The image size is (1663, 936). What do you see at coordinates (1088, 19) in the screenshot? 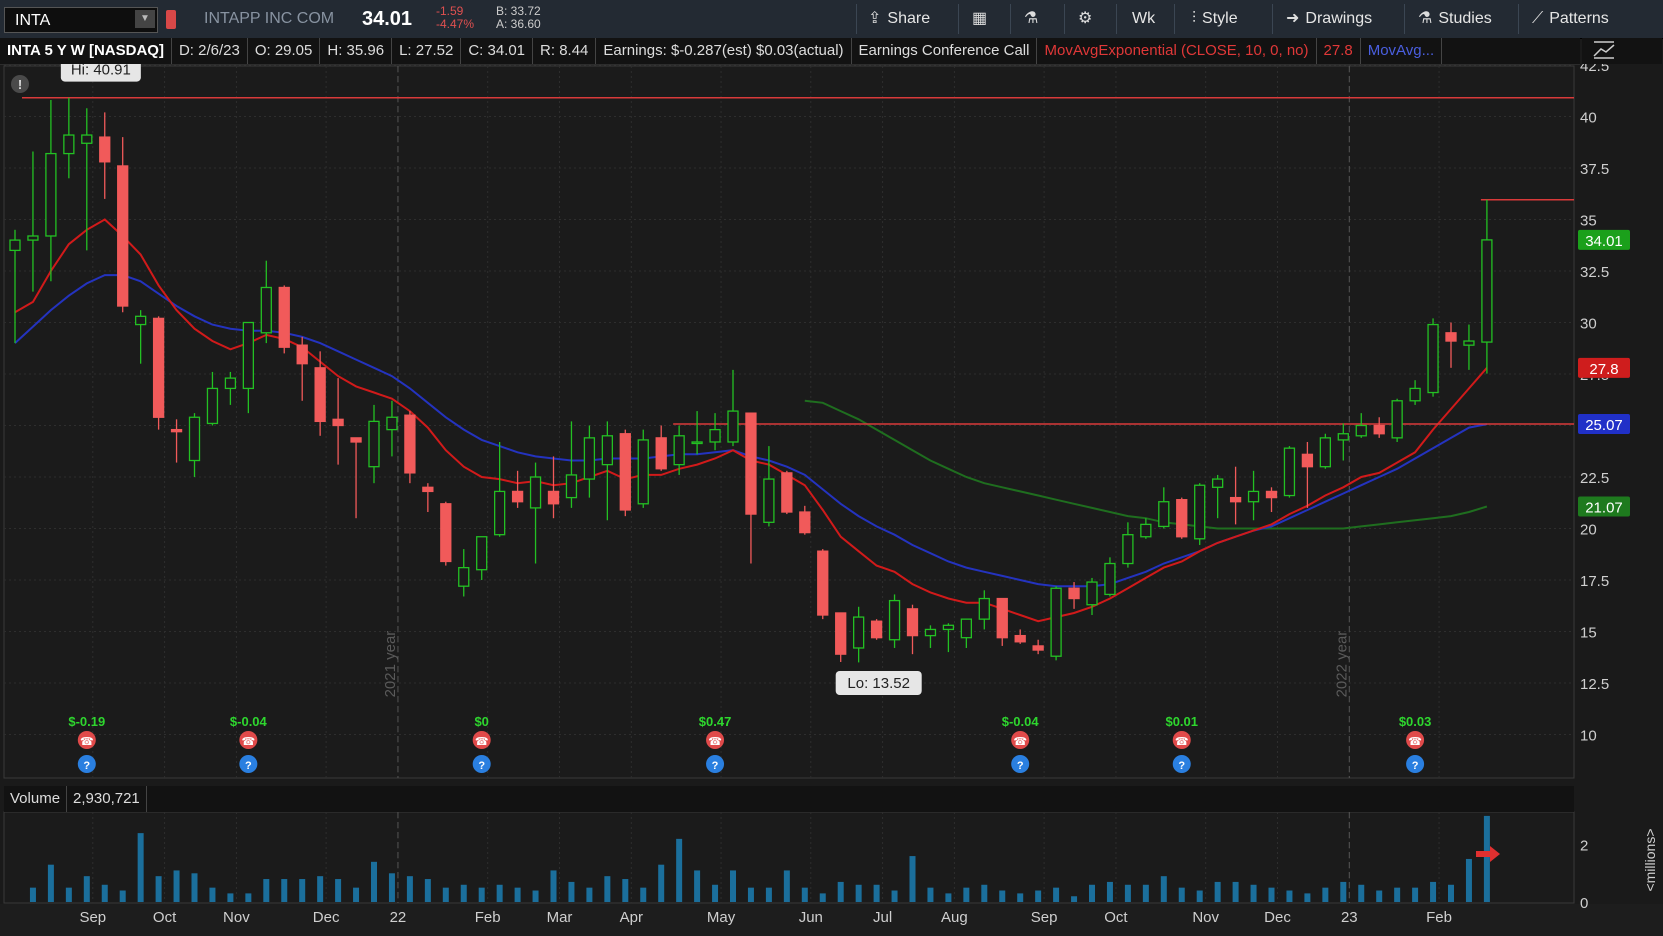
I see `settings-button: ⚙` at bounding box center [1088, 19].